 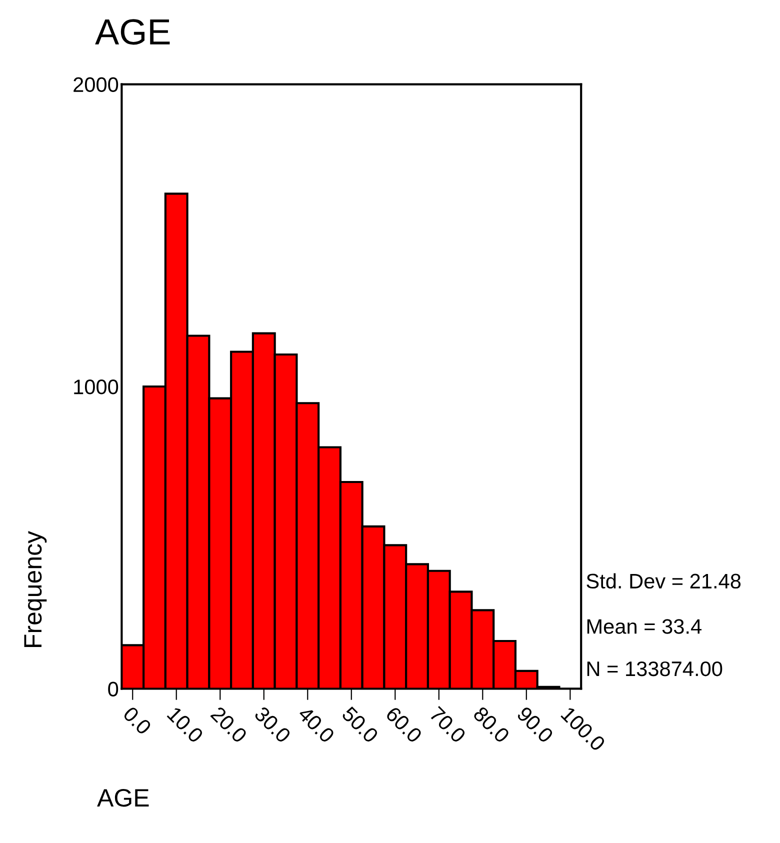 I want to click on x-tick-label: 20.0, so click(x=229, y=725).